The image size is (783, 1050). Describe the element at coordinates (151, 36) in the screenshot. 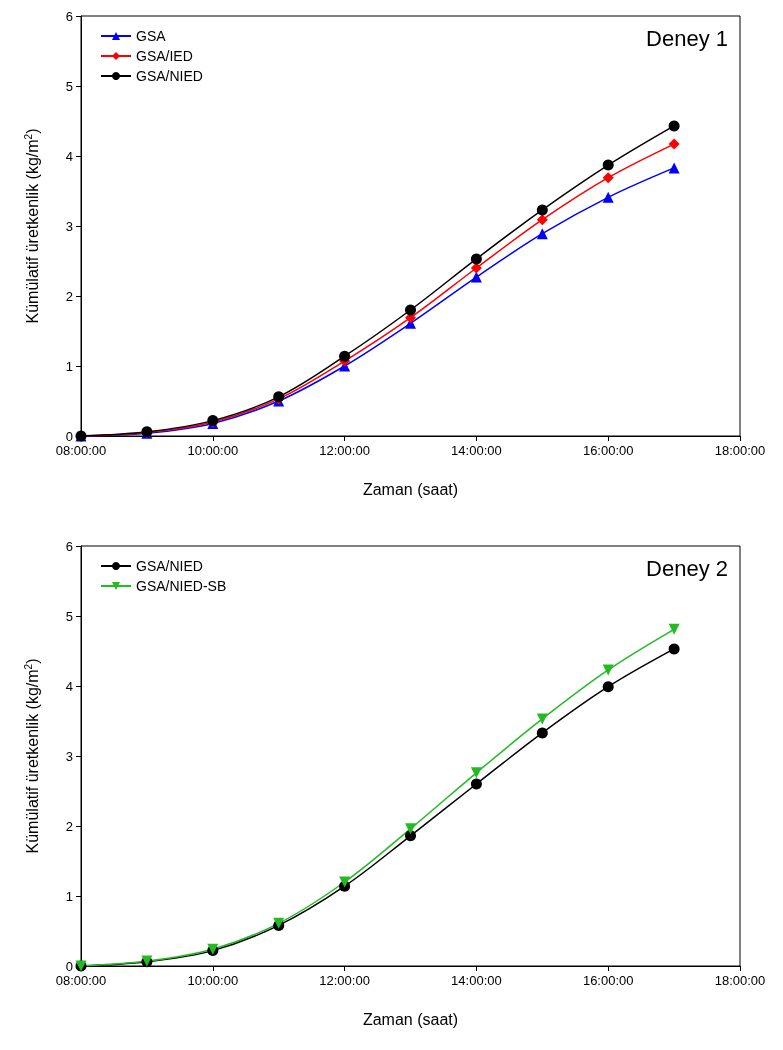

I see `legend-label: GSA` at that location.